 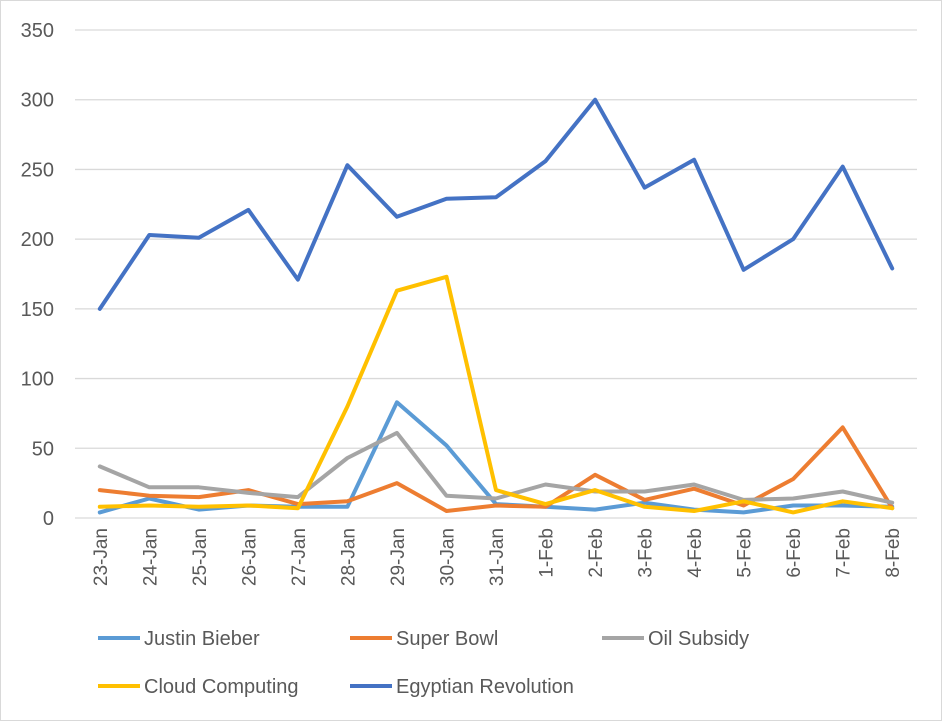 What do you see at coordinates (37, 310) in the screenshot?
I see `y-tick-label: 150` at bounding box center [37, 310].